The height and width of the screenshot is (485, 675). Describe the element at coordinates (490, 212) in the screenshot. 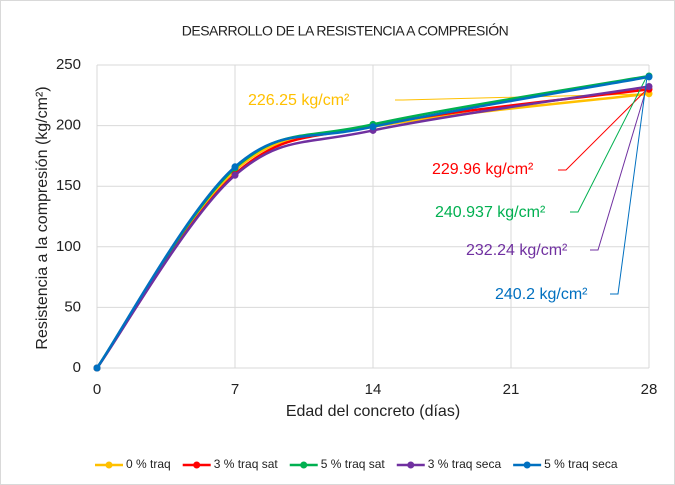

I see `data-label: 240.937 kg/cm²` at that location.